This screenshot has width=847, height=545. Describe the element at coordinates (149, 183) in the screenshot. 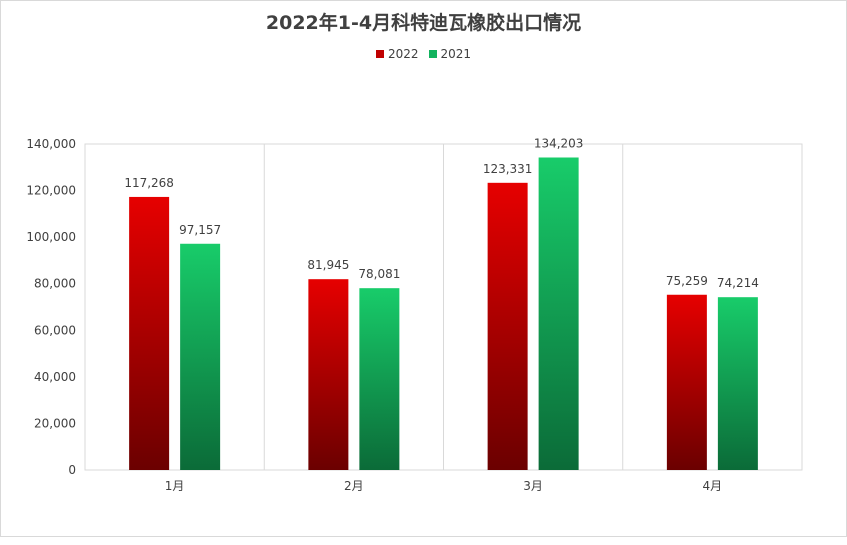

I see `data-label-2022: 117,268` at that location.